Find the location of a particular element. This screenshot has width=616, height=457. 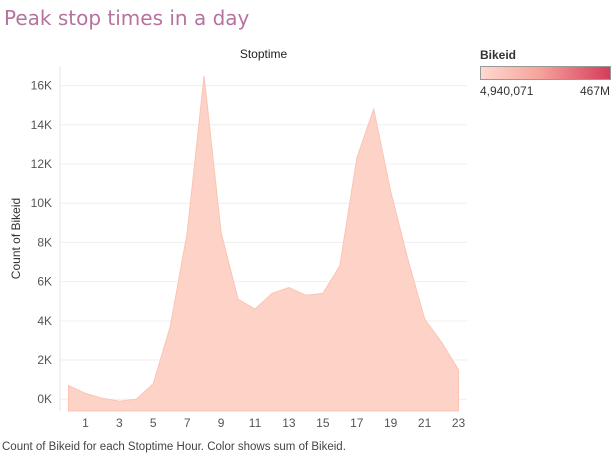

y-tick-label: 10K is located at coordinates (41, 203).